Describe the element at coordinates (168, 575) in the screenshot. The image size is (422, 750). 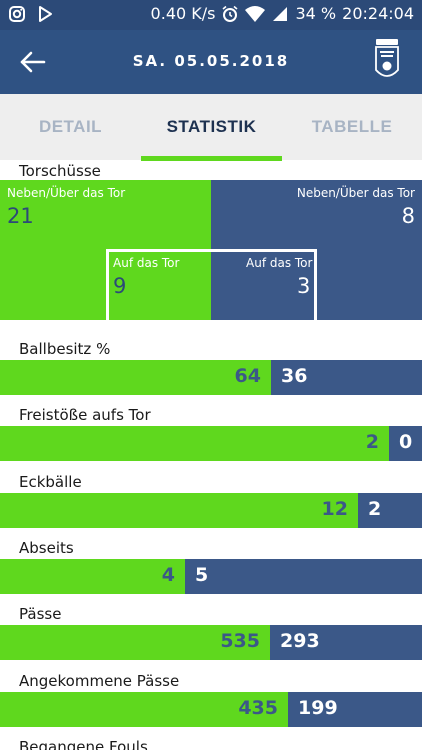
I see `home-stat-value: 4` at that location.